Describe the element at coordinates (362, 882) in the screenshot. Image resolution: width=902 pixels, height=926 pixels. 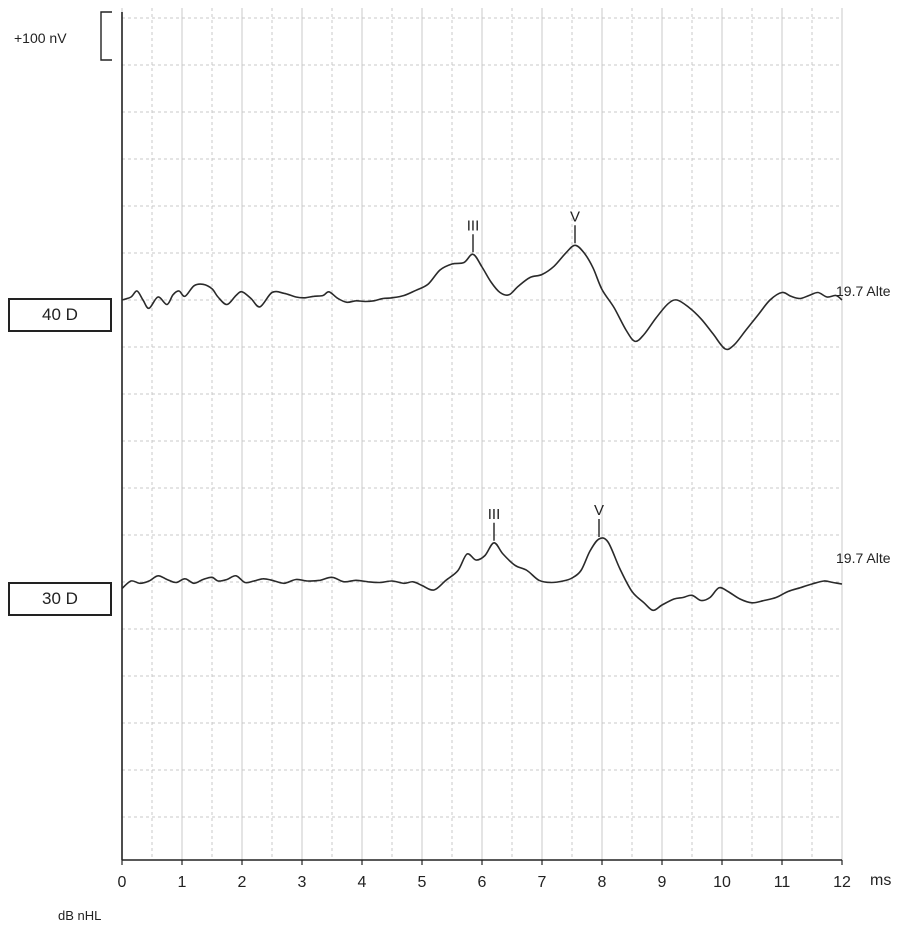
I see `x-tick-label: 4` at that location.